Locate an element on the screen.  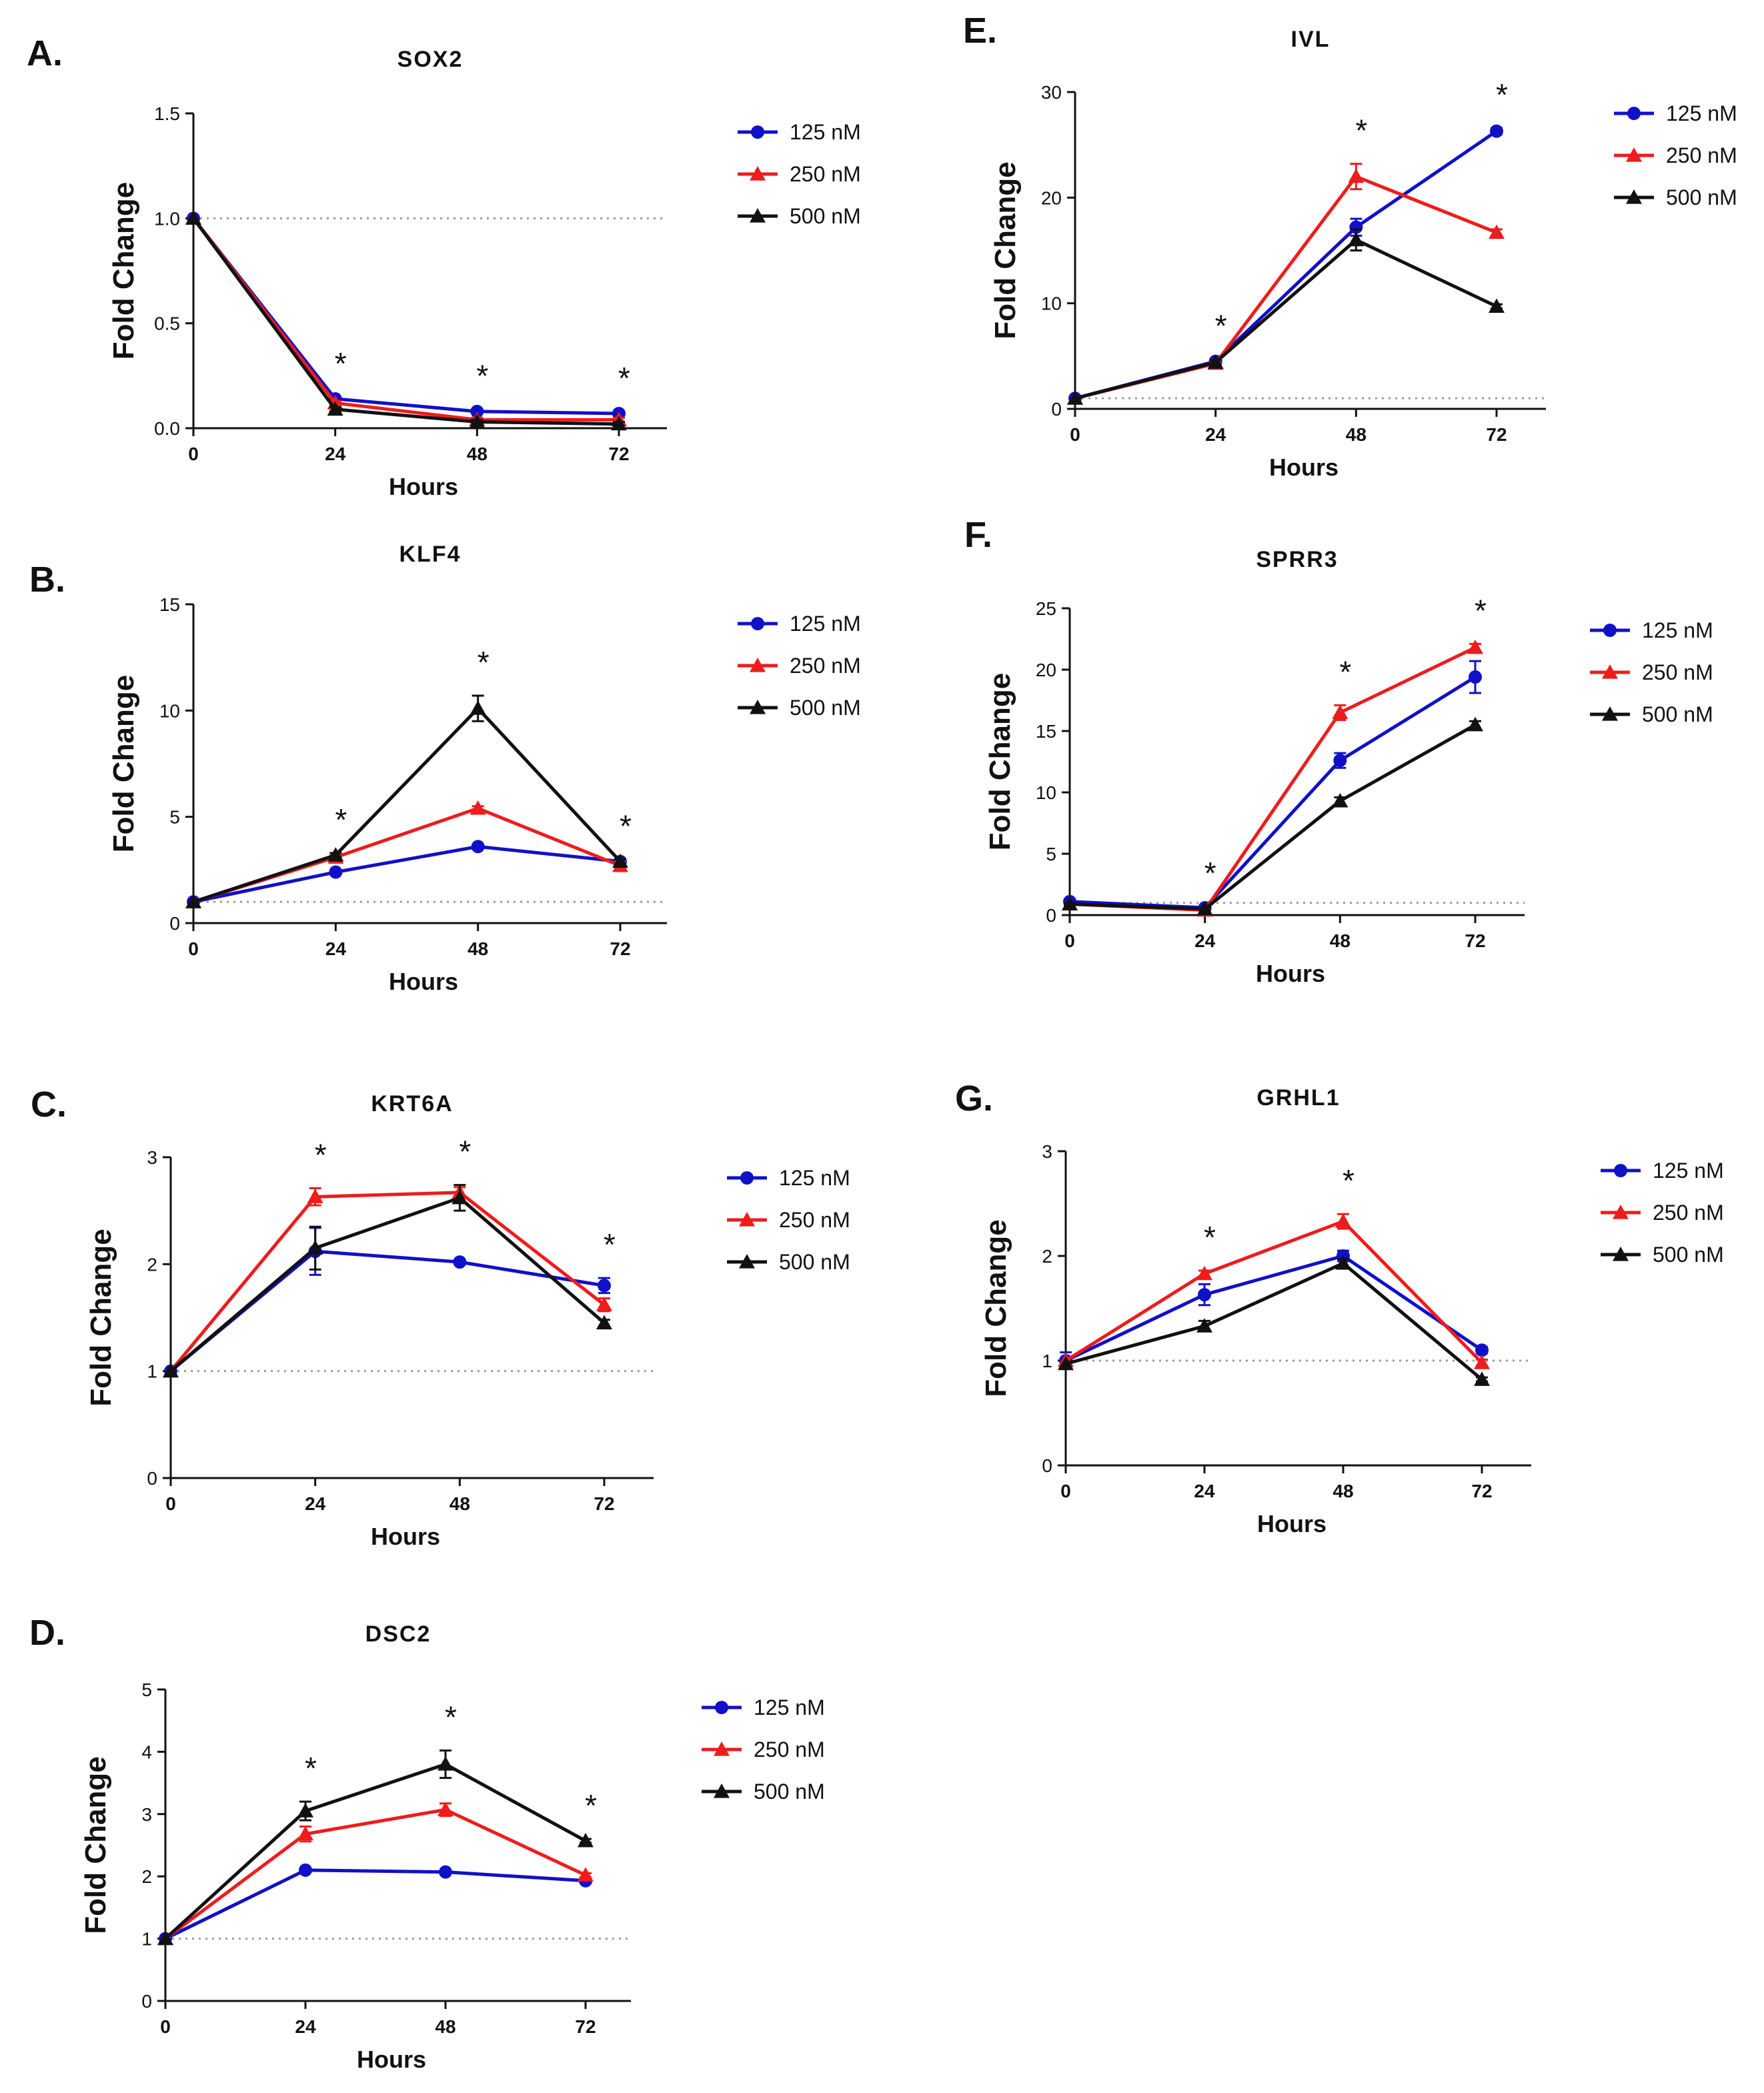
series-line-250nm is located at coordinates (1273, 1291).